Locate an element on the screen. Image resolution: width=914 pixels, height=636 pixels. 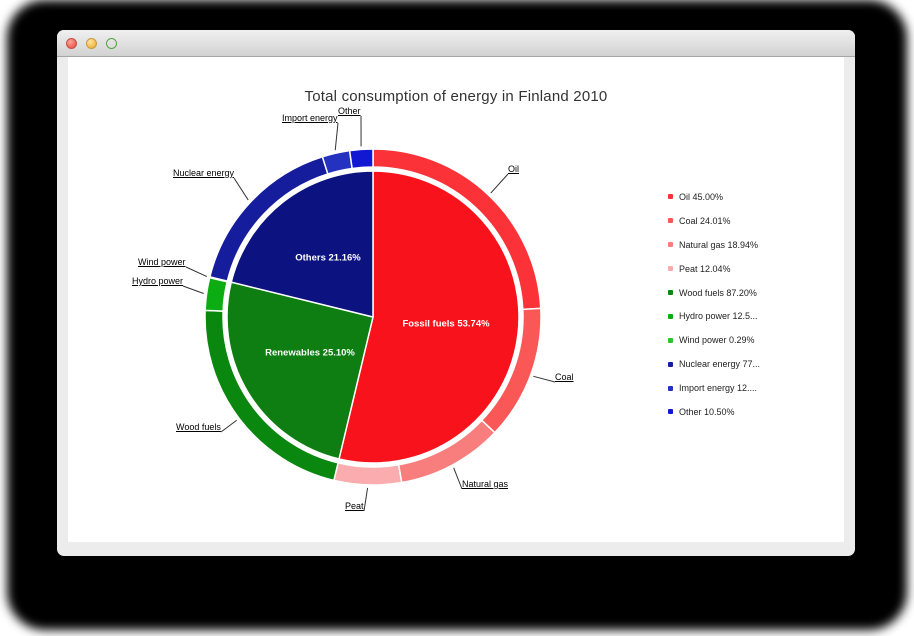
callout-label-other: Other is located at coordinates (349, 111).